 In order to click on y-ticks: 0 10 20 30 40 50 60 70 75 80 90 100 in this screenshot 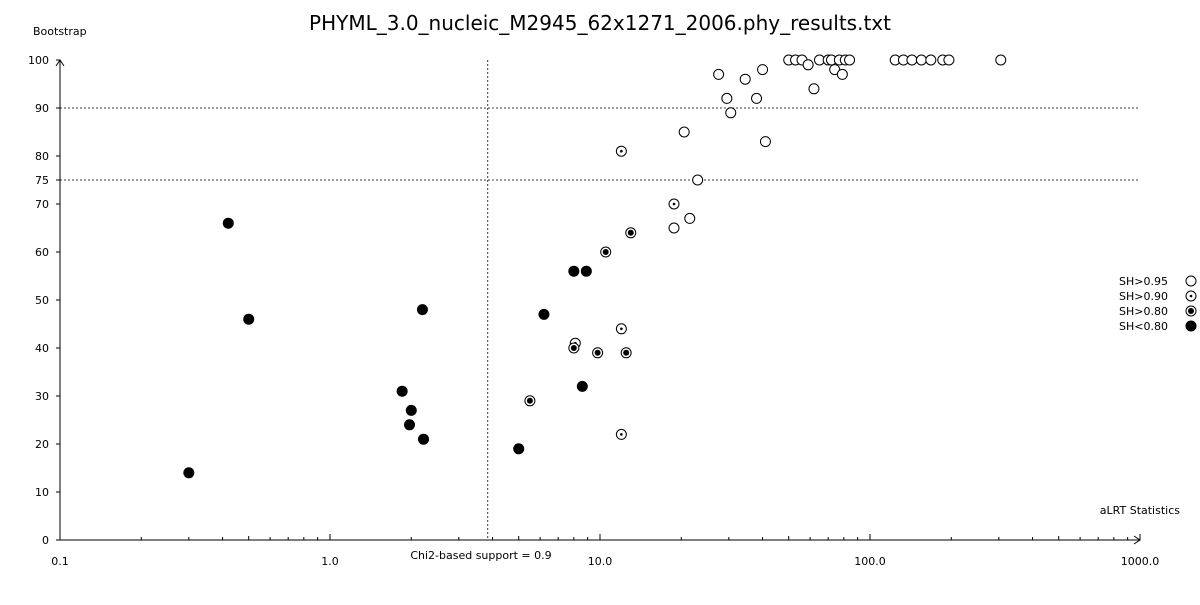, I will do `click(44, 300)`.